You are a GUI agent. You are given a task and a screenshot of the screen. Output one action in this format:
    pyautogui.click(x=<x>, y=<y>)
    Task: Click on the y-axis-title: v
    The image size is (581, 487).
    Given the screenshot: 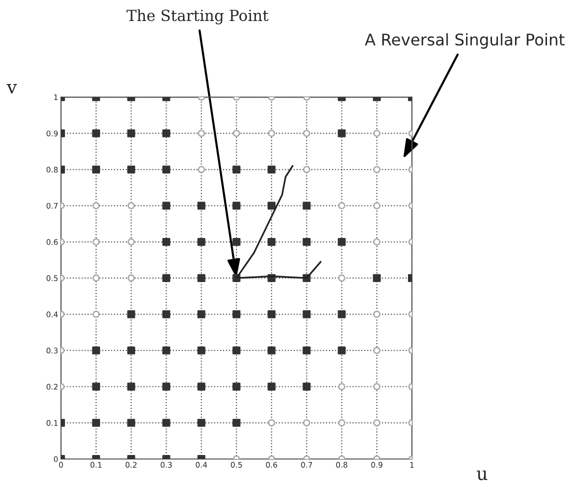 What is the action you would take?
    pyautogui.click(x=11, y=89)
    